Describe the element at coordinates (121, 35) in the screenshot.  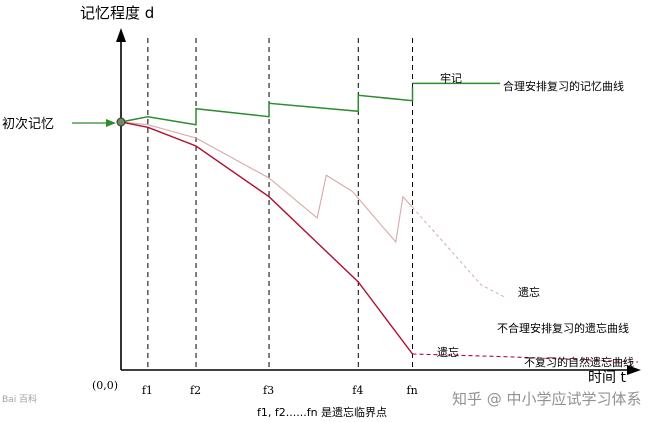
I see `y-axis-arrow` at that location.